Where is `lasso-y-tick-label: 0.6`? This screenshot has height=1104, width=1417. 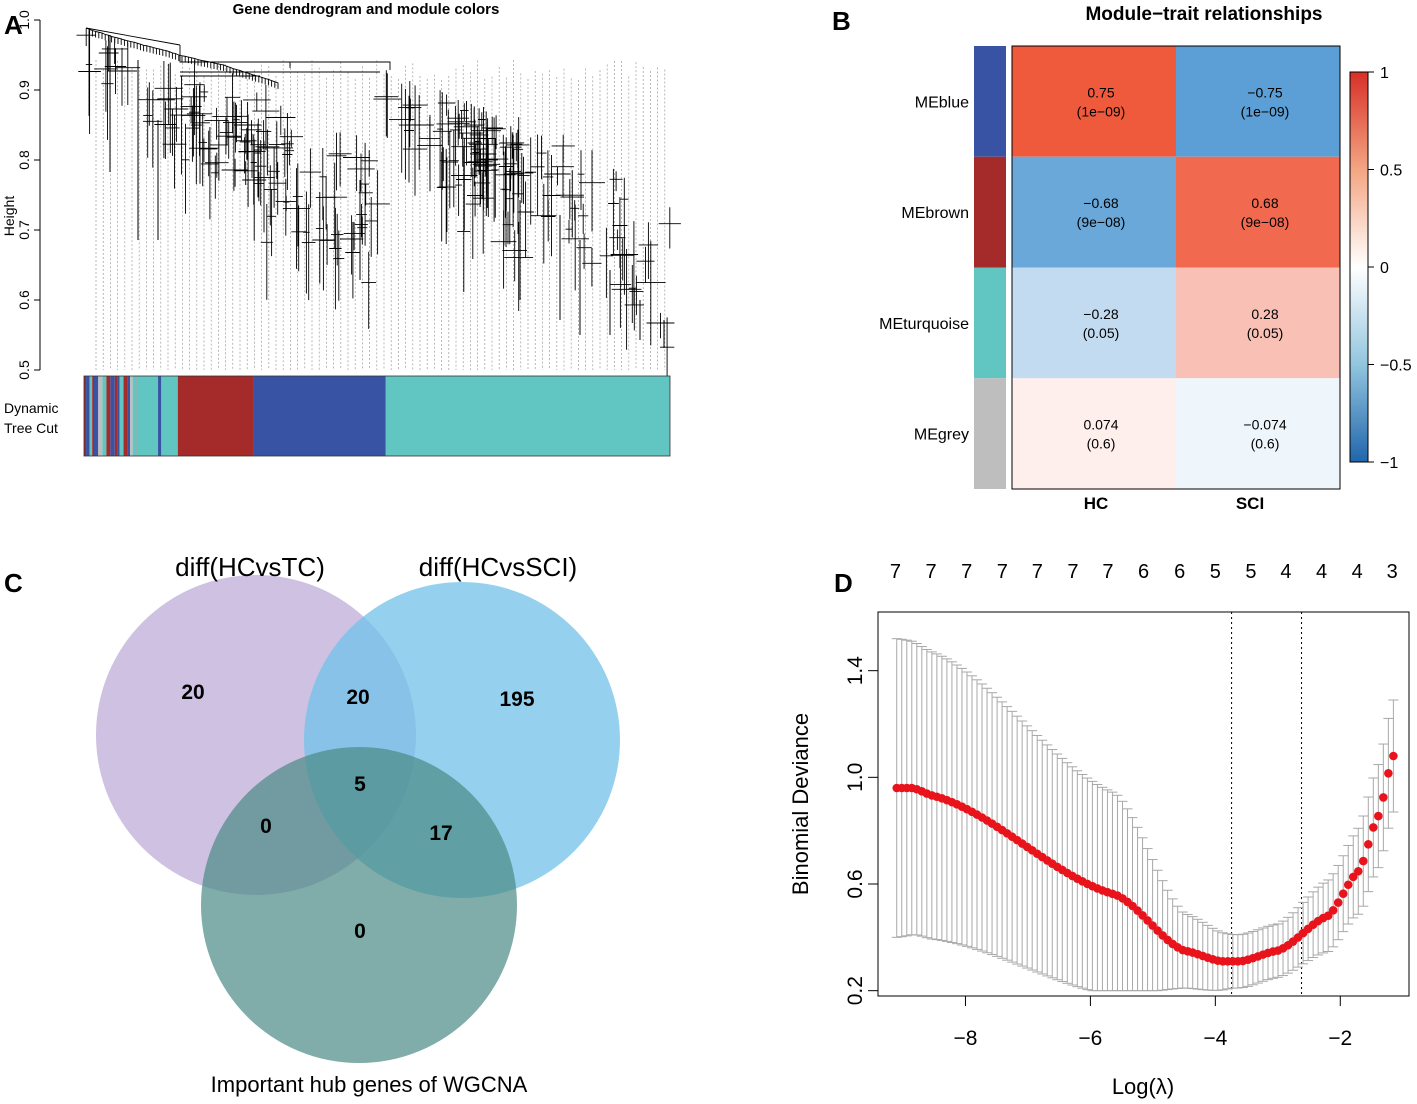
lasso-y-tick-label: 0.6 is located at coordinates (855, 883).